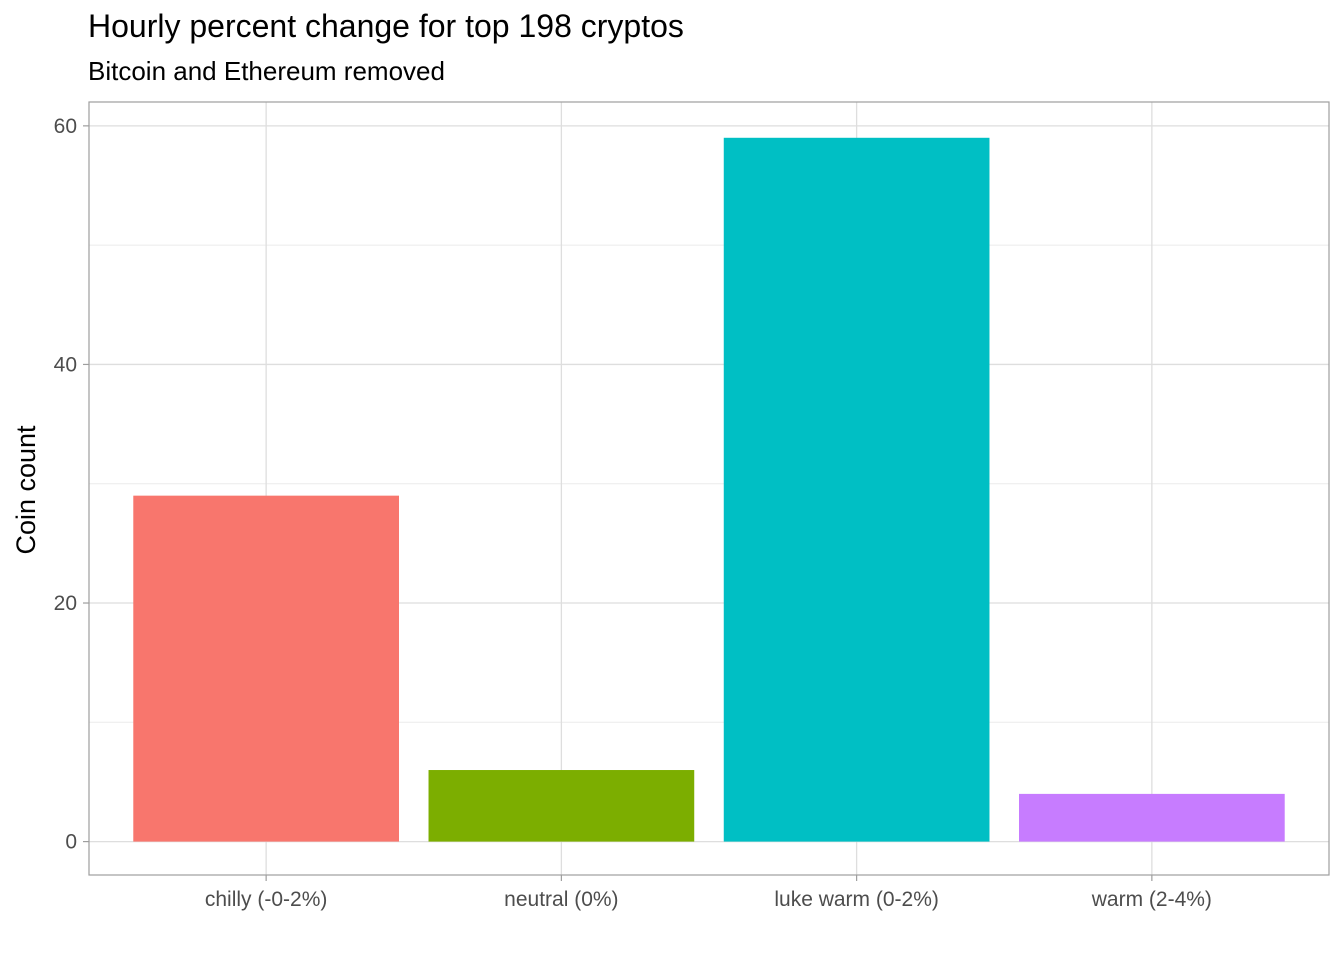 This screenshot has width=1344, height=960. Describe the element at coordinates (71, 842) in the screenshot. I see `y-tick-label: 0` at that location.